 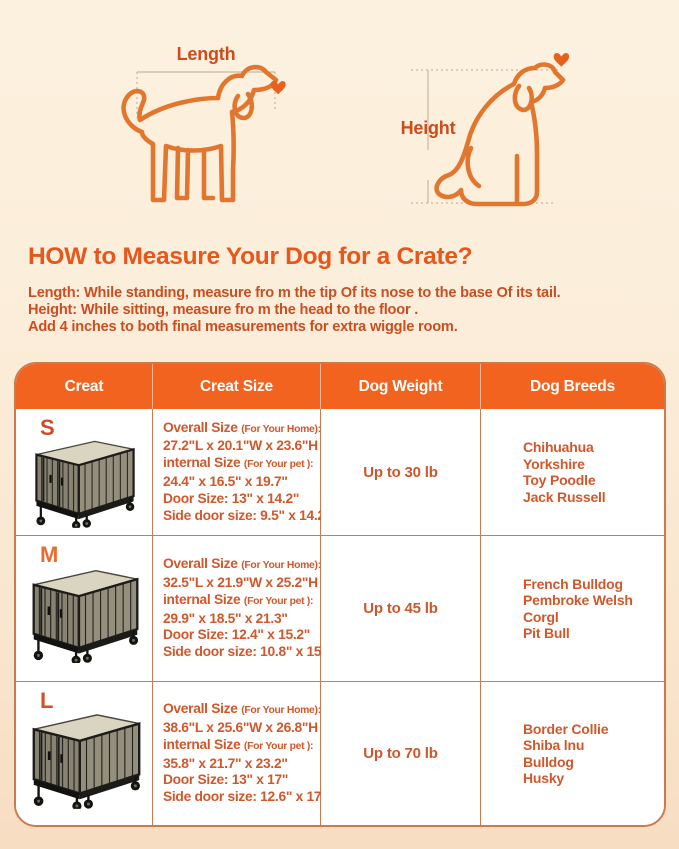 I want to click on door-size: Door Size: 13" x 14.2", so click(x=231, y=498).